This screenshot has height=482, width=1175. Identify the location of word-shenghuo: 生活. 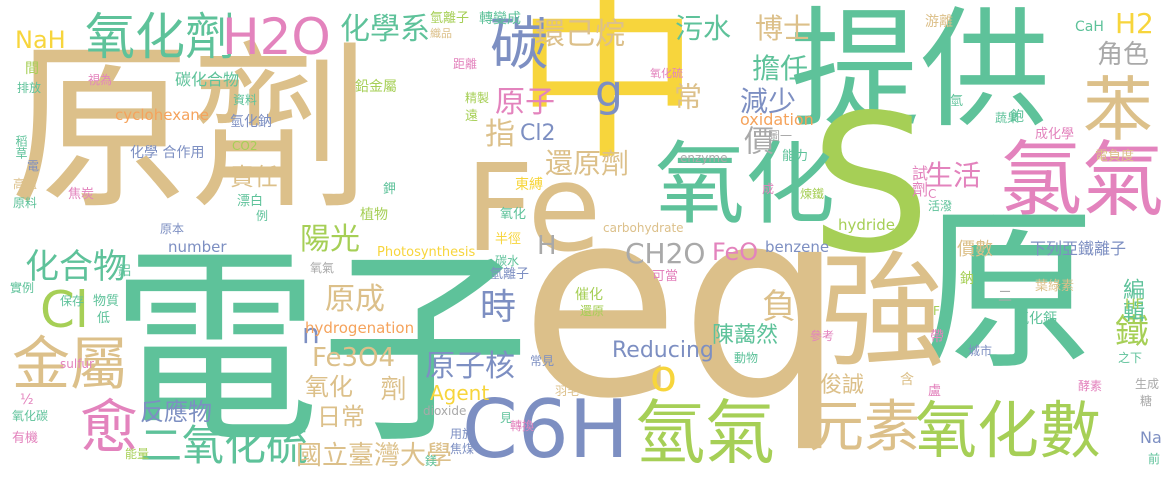
(953, 175).